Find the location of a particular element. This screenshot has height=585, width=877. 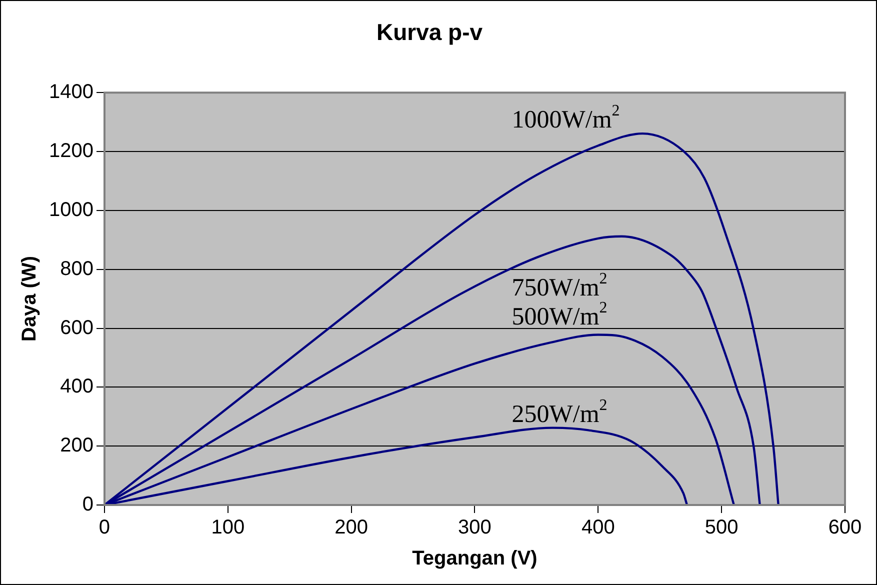

y-tick-label: 600 is located at coordinates (77, 327).